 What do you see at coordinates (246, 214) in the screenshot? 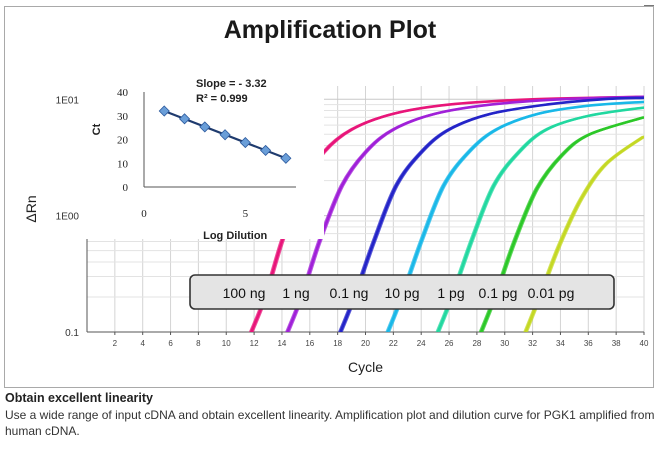
I see `inset-x-tick-label: 5` at bounding box center [246, 214].